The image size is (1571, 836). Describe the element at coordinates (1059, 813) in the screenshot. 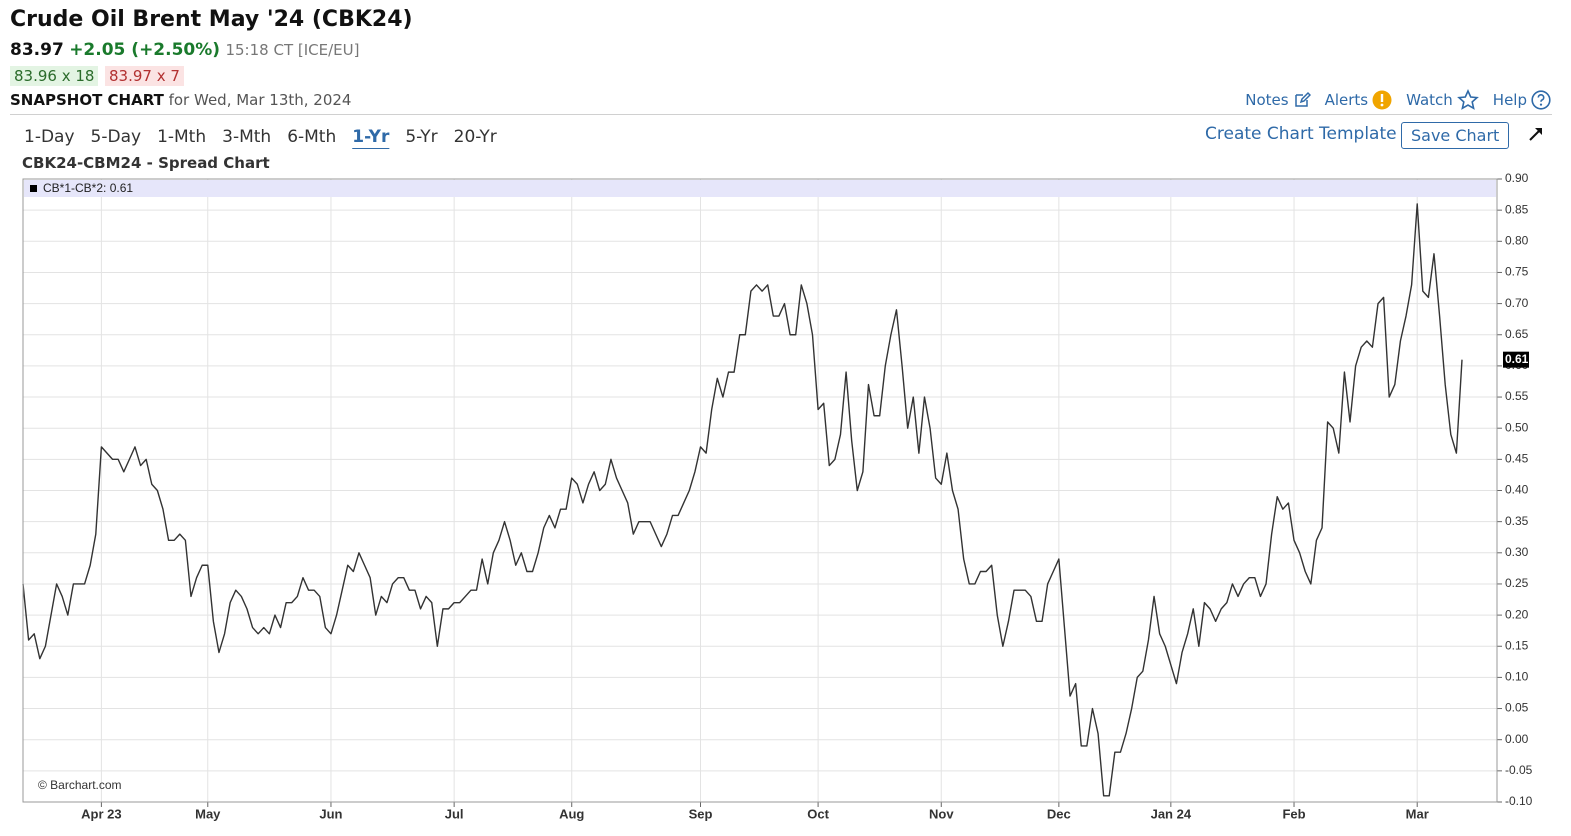

I see `x-tick-label: Dec` at that location.